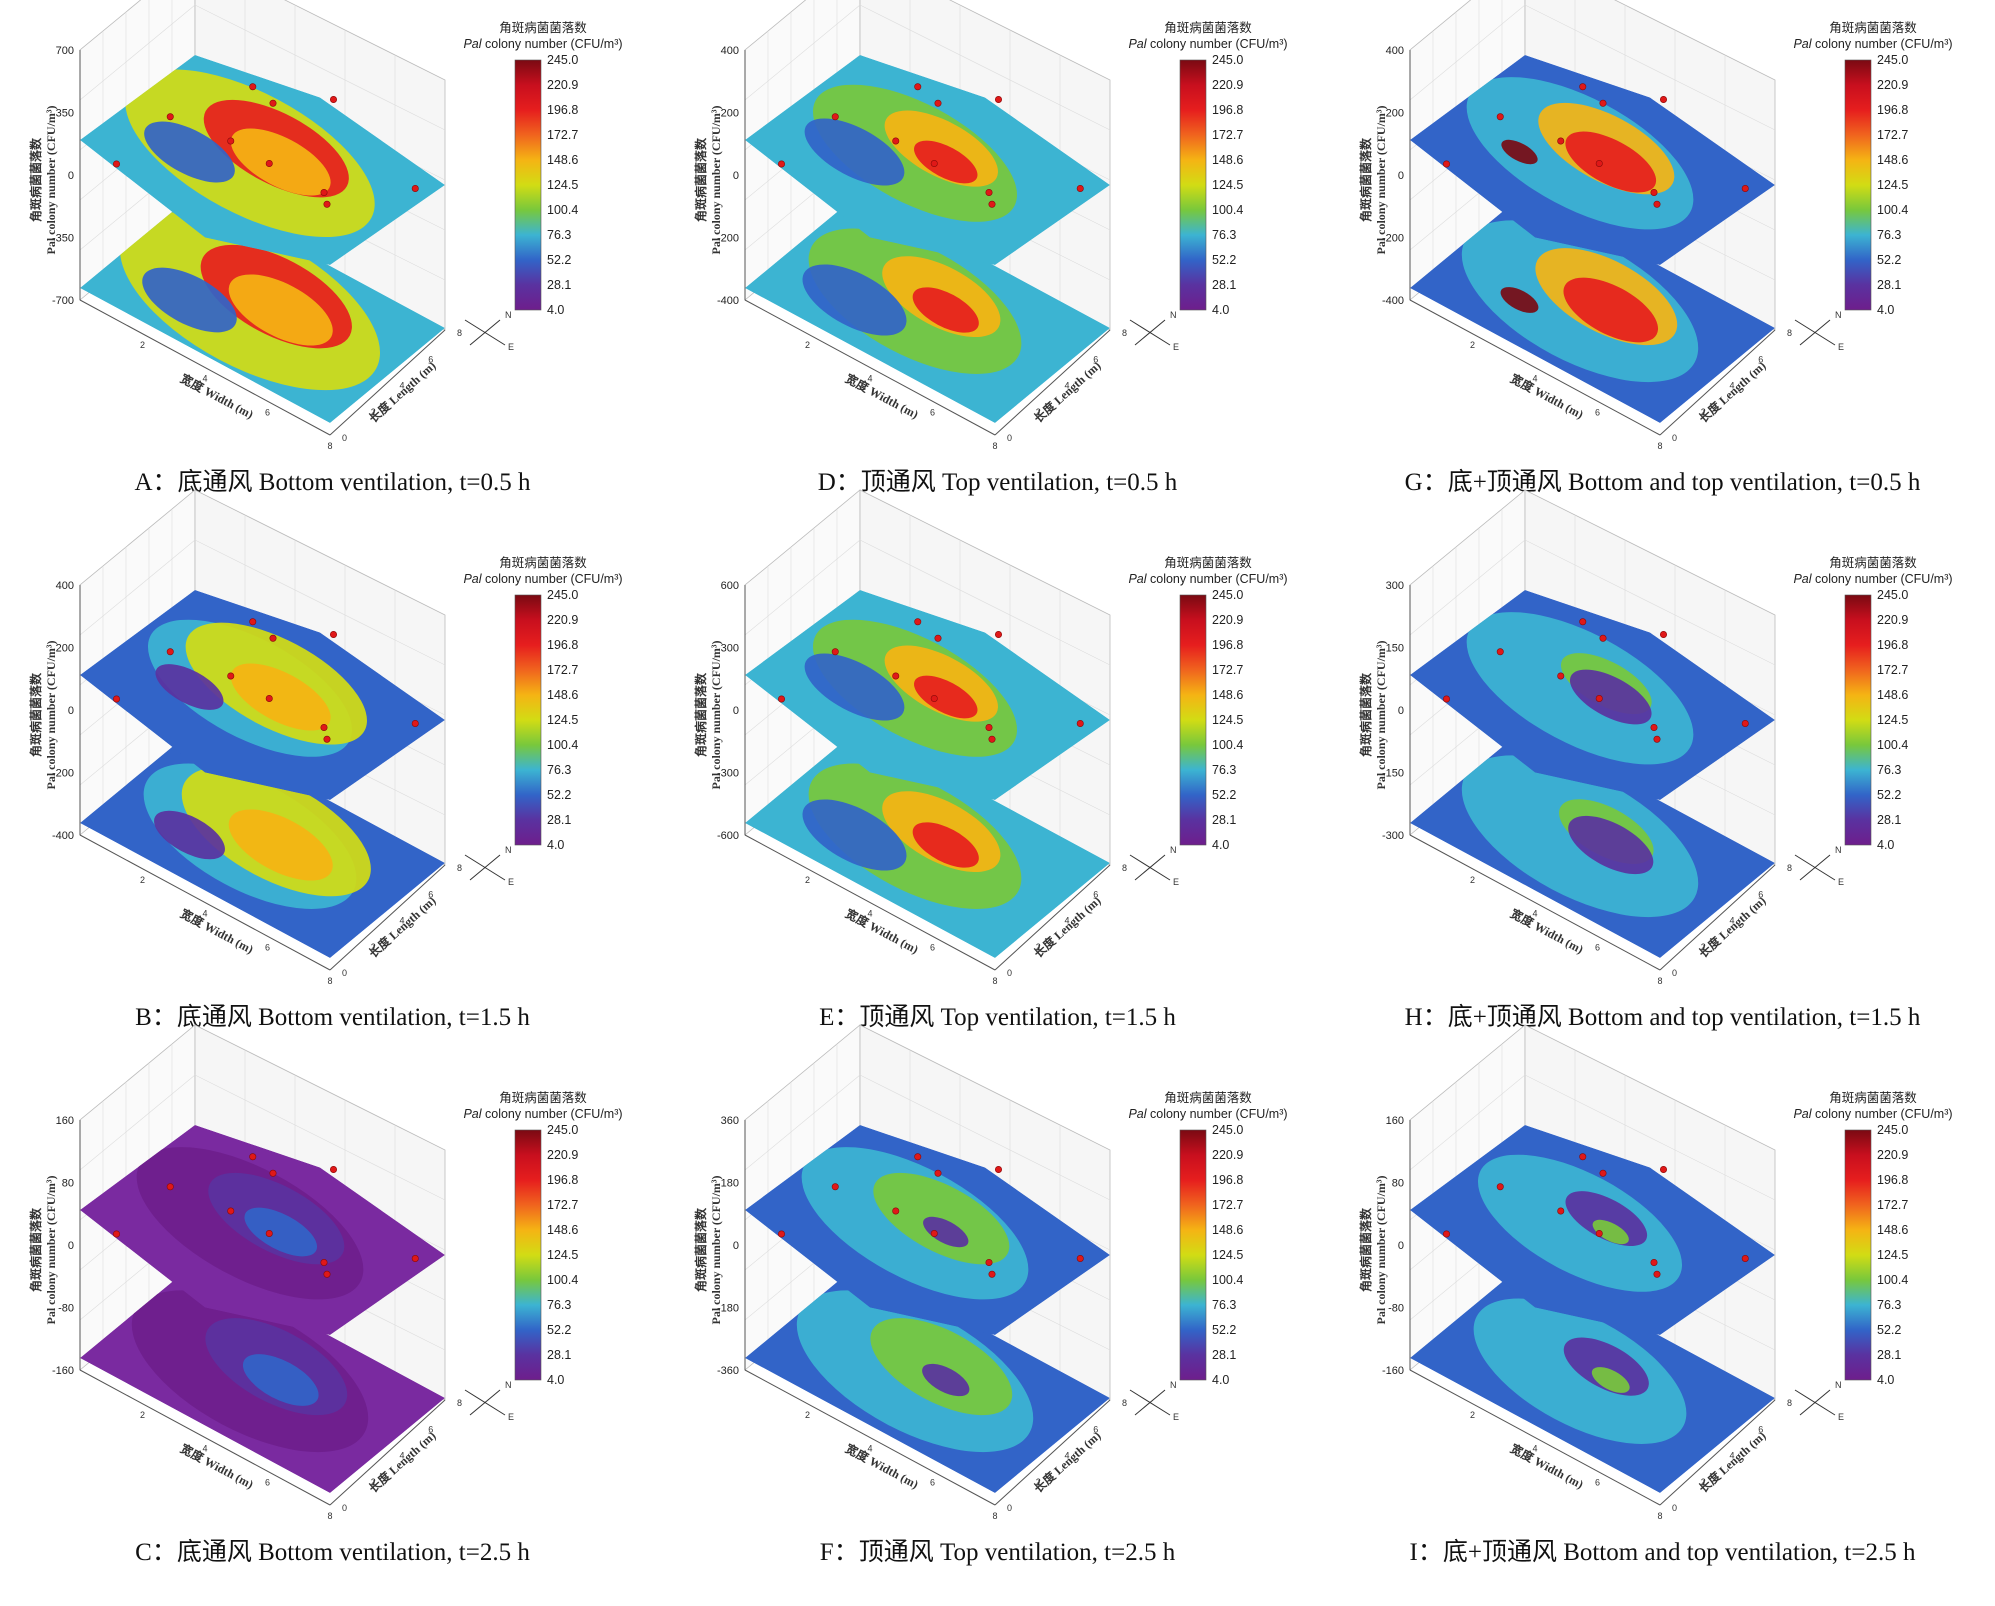  Describe the element at coordinates (1227, 670) in the screenshot. I see `colorbar-tick-label: 172.7` at that location.